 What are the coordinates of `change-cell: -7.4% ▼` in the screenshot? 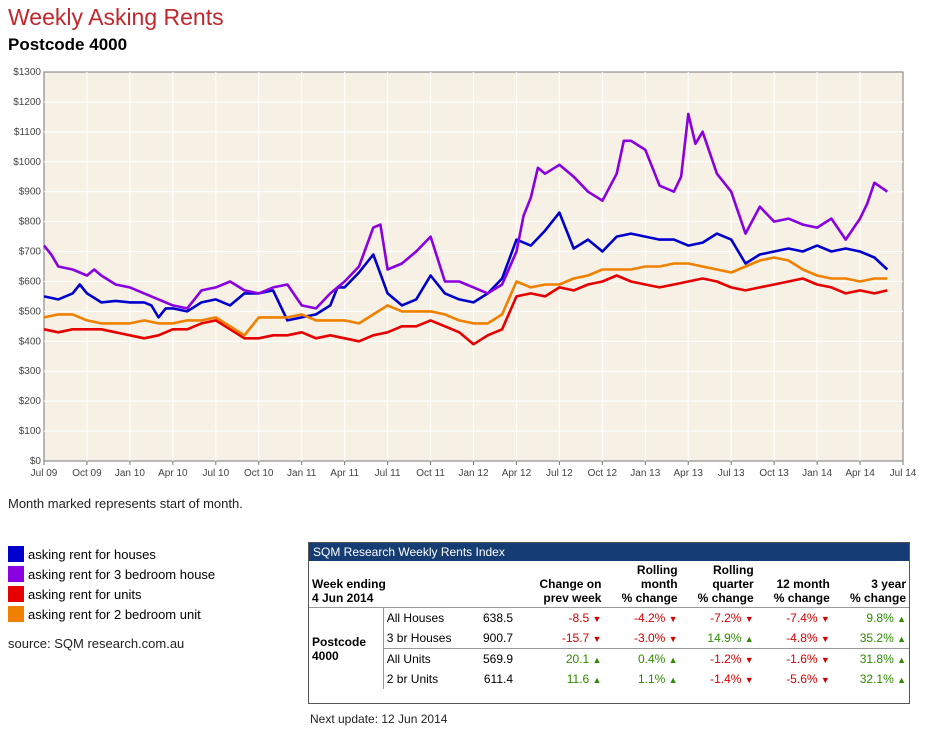 It's located at (794, 617).